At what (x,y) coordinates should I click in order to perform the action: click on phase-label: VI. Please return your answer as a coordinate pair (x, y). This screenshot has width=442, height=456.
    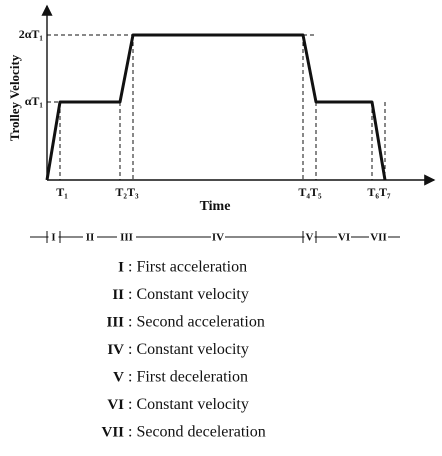
    Looking at the image, I should click on (344, 238).